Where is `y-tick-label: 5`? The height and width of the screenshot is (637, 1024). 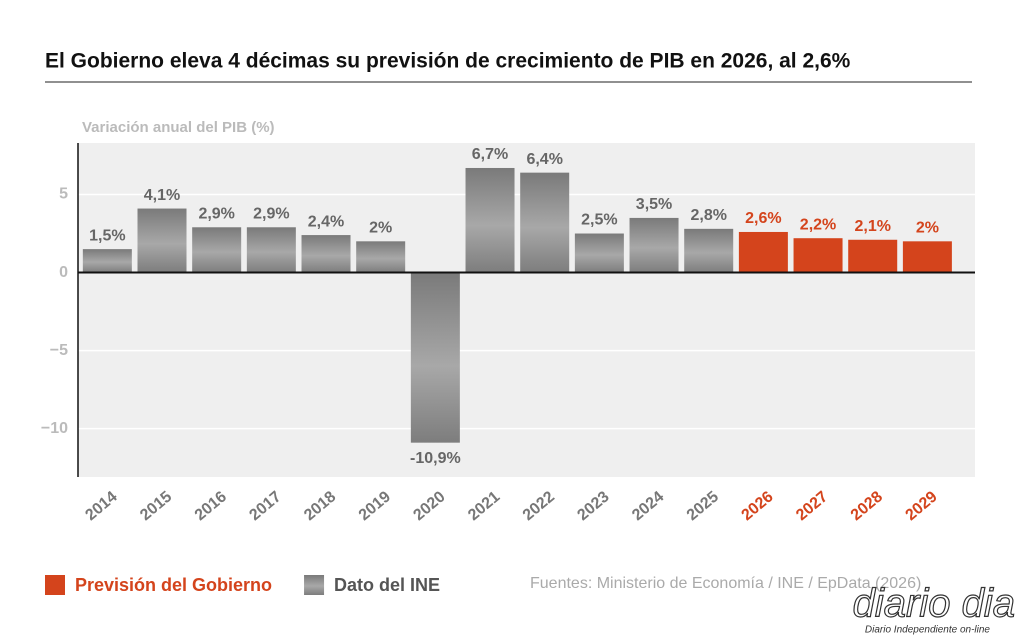 y-tick-label: 5 is located at coordinates (63, 194).